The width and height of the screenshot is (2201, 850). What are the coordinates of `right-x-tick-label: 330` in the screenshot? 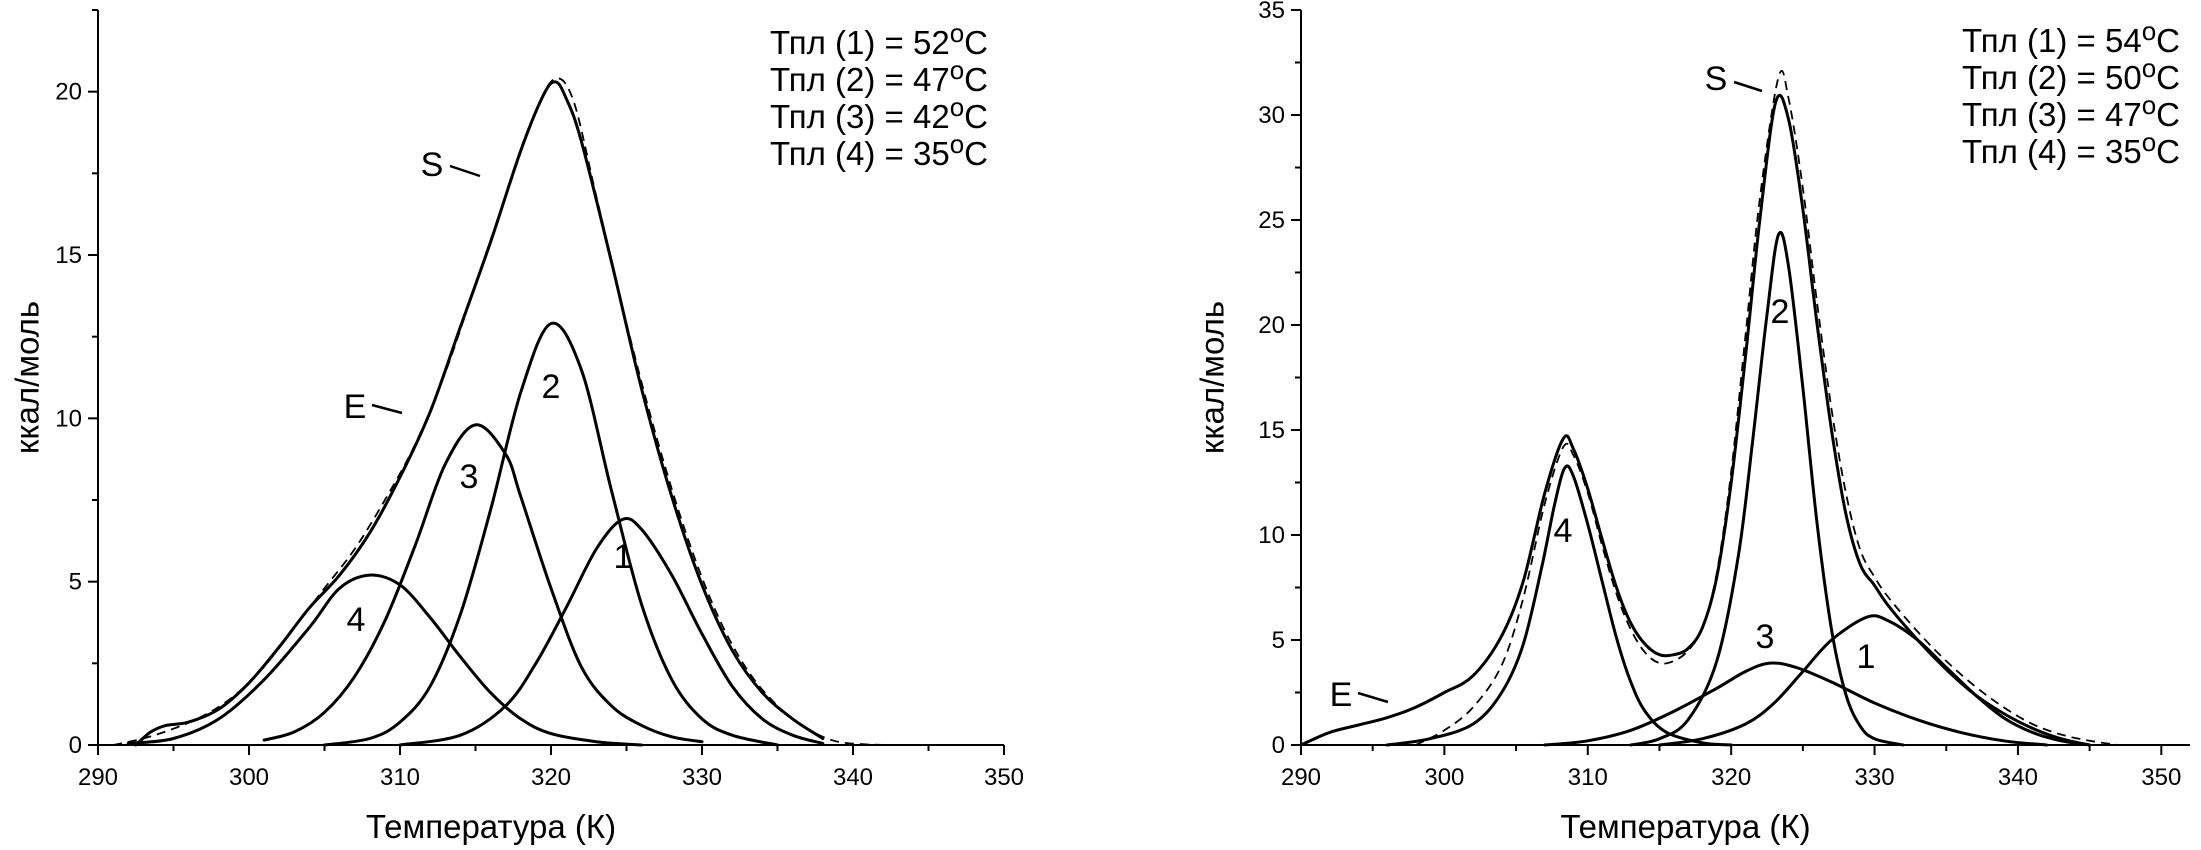 It's located at (1875, 777).